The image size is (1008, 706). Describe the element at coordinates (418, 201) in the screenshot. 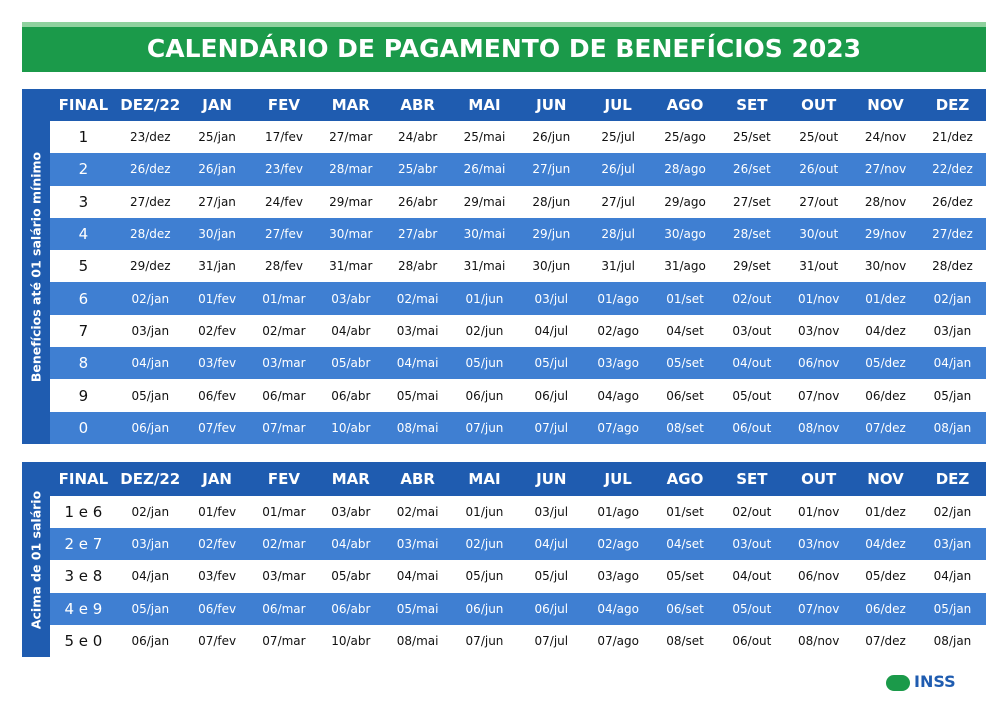

I see `date-cell: 26/abr` at that location.